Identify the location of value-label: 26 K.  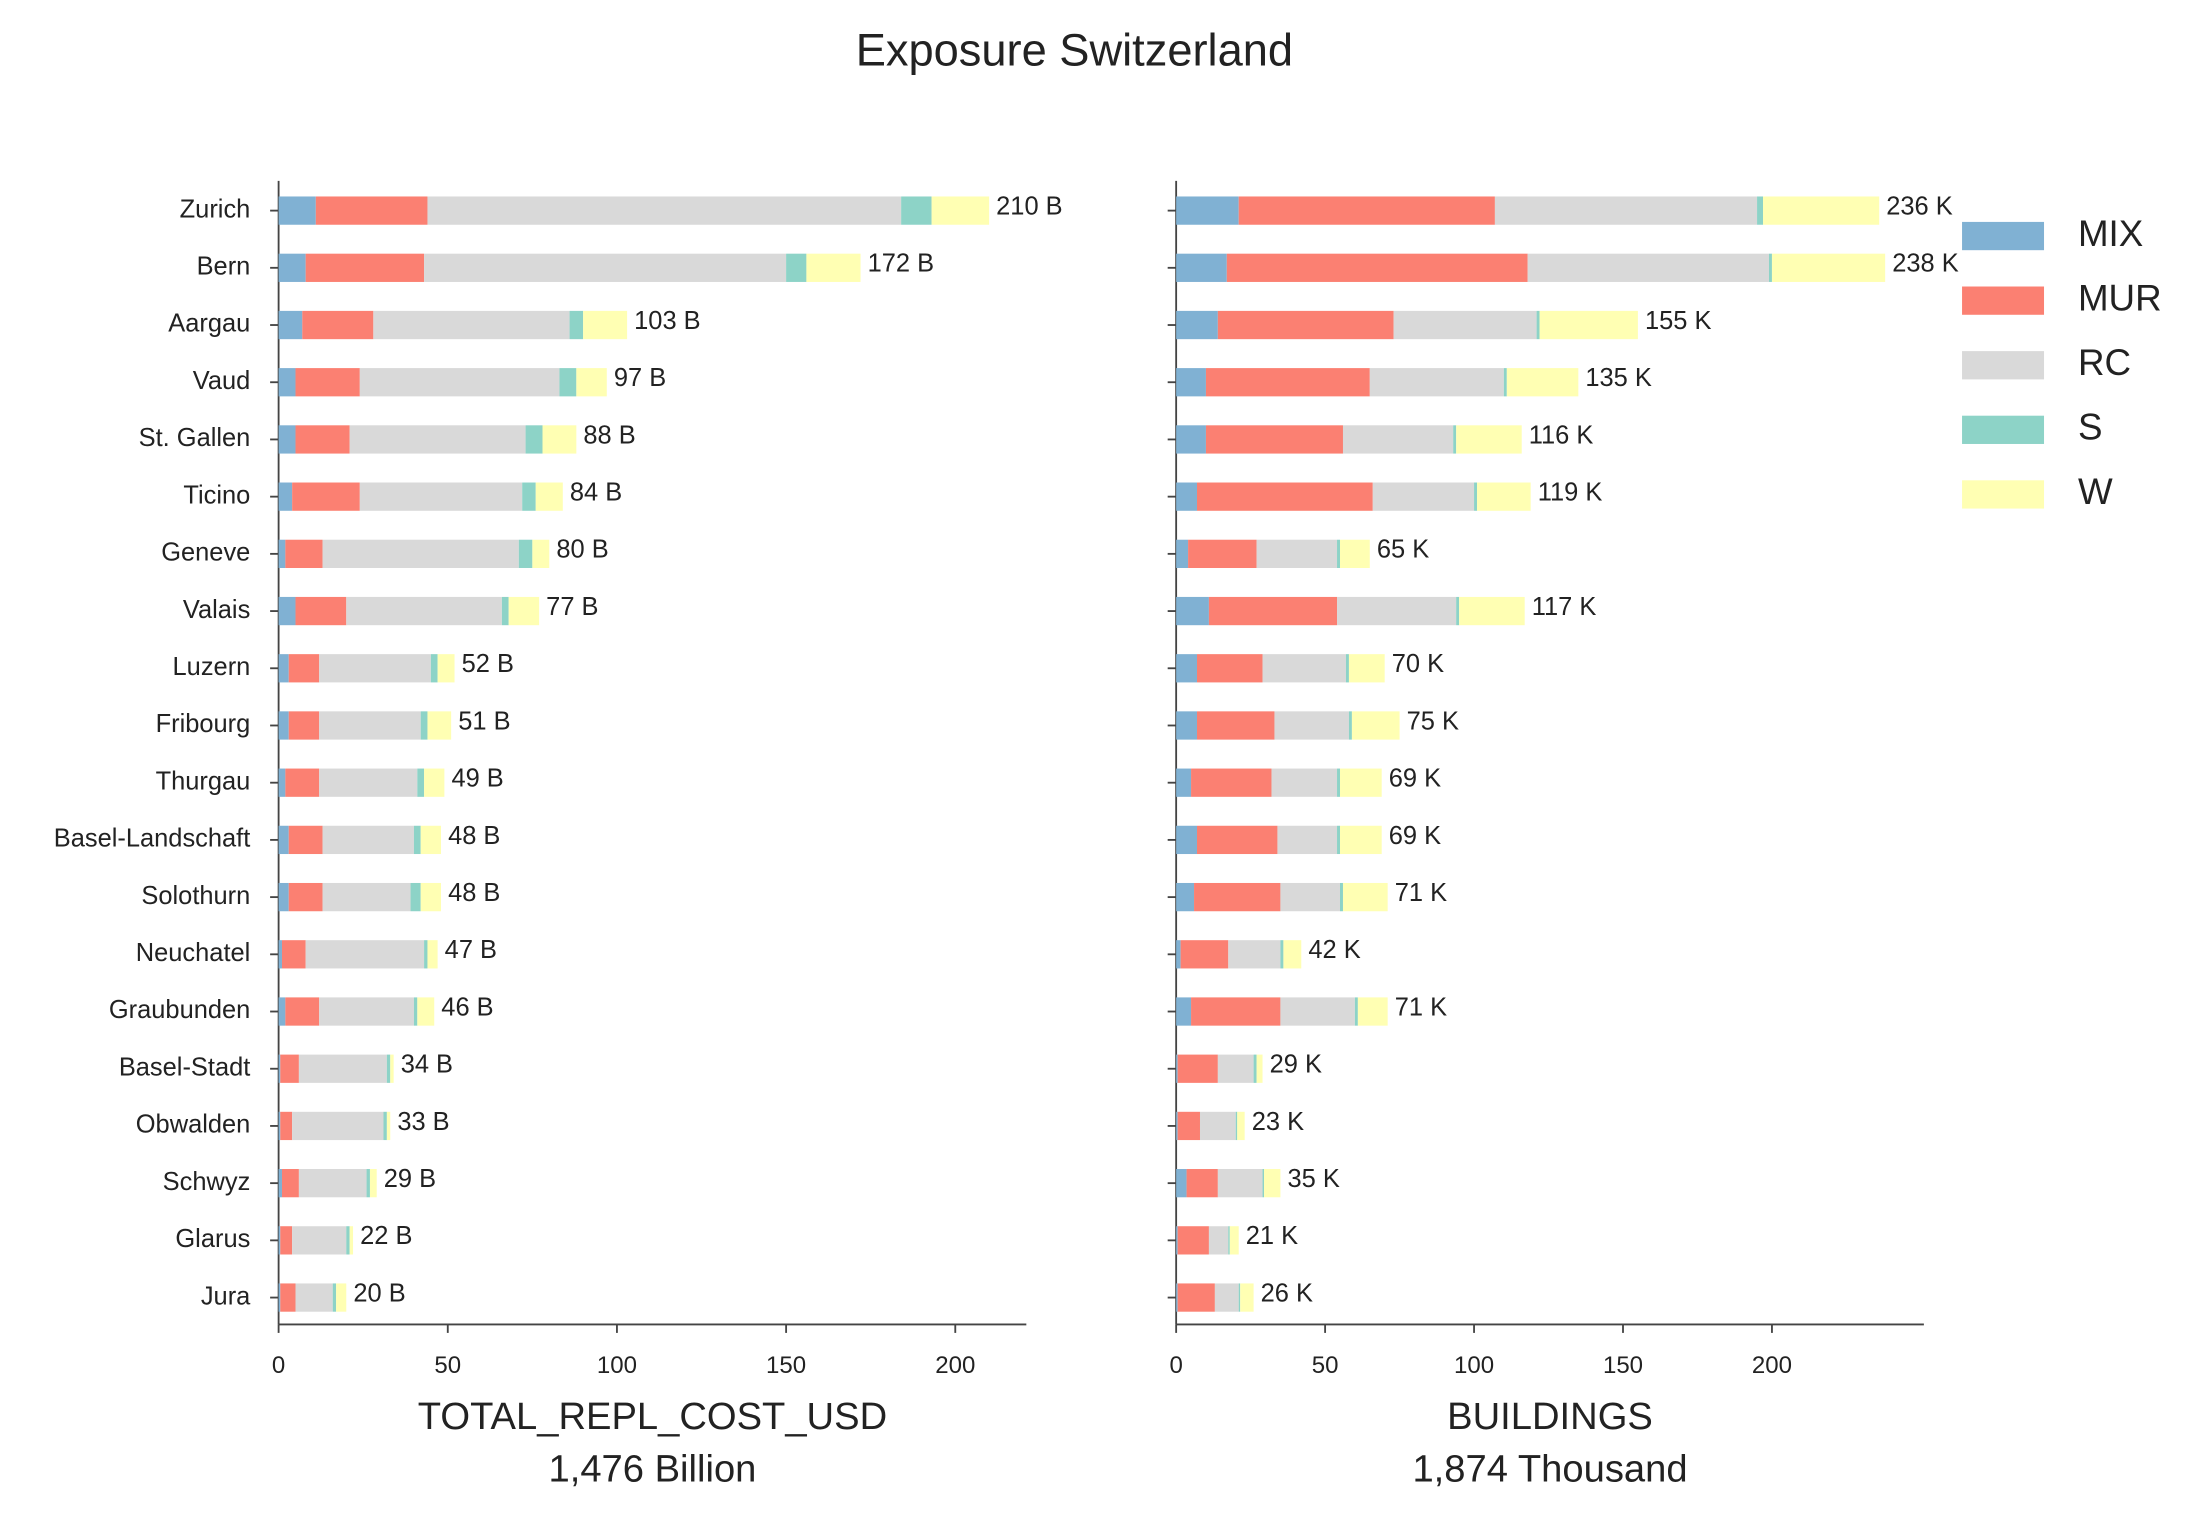
(1287, 1293).